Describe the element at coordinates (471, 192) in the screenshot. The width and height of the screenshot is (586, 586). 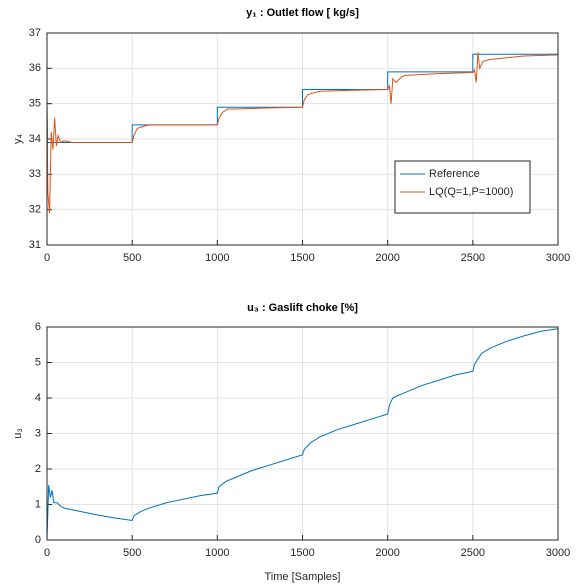
I see `legend-label: LQ(Q=1,P=1000)` at that location.